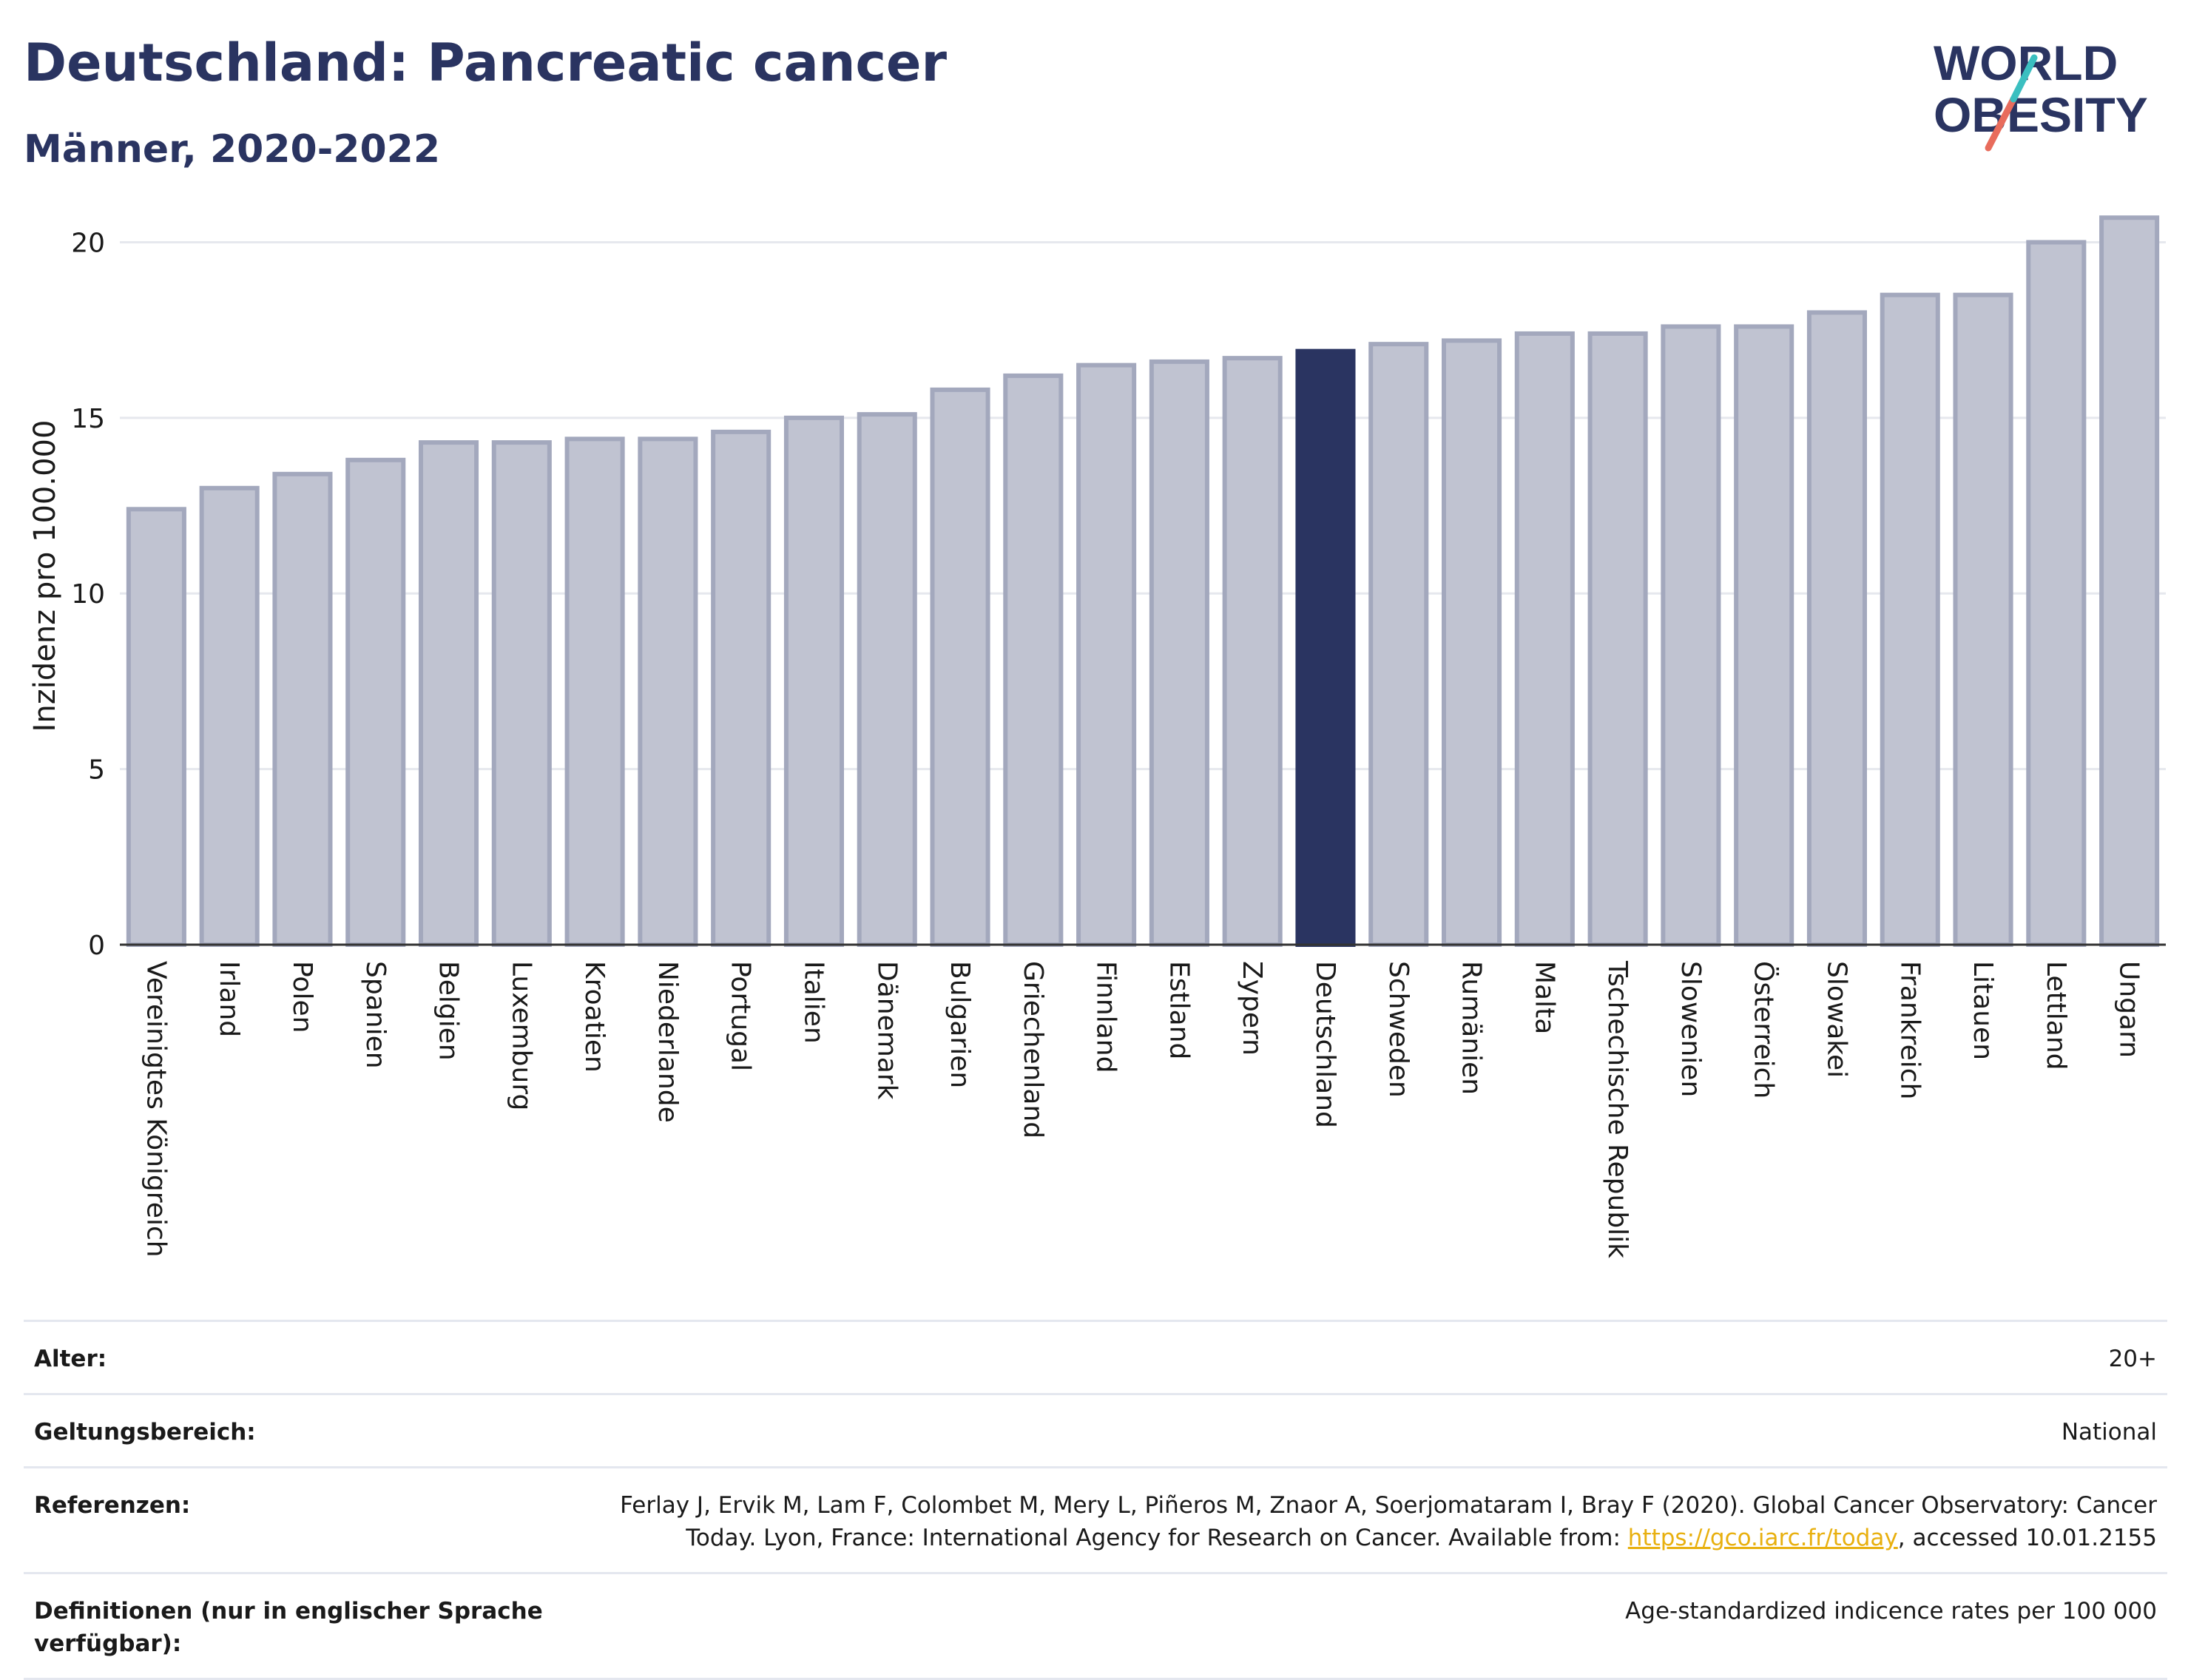 This screenshot has width=2188, height=1680. What do you see at coordinates (668, 1042) in the screenshot?
I see `x-tick-label: Niederlande` at bounding box center [668, 1042].